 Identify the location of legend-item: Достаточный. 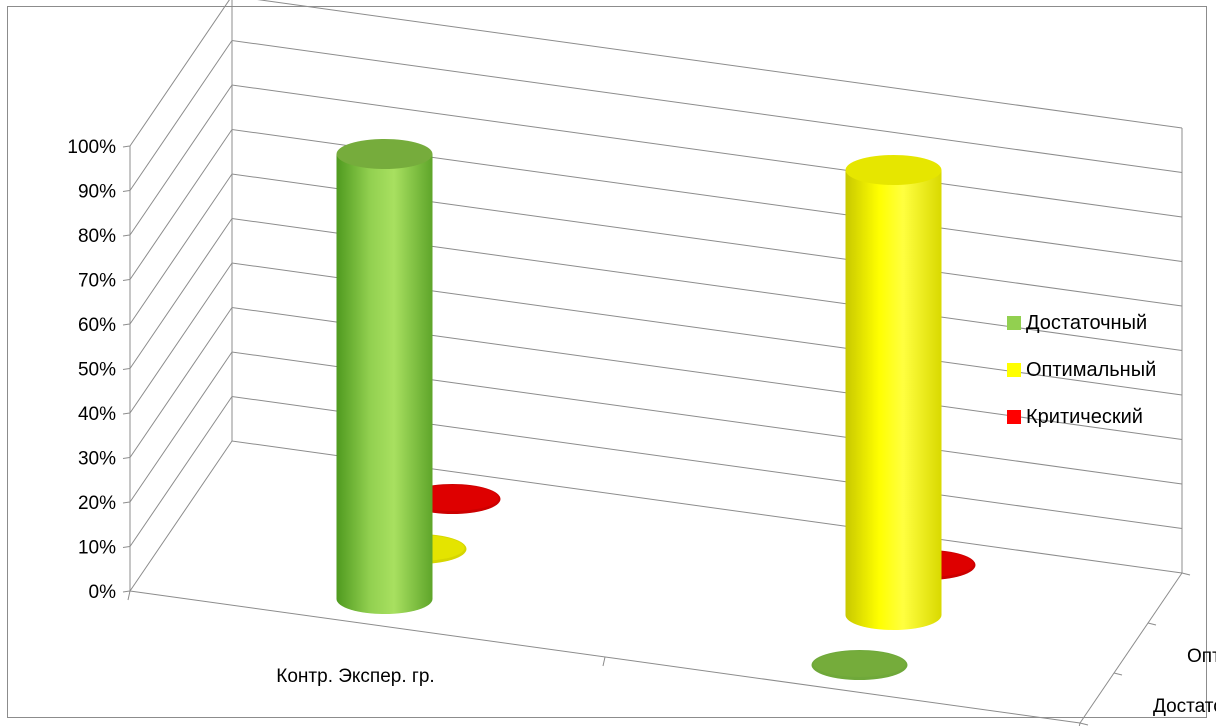
(1077, 323).